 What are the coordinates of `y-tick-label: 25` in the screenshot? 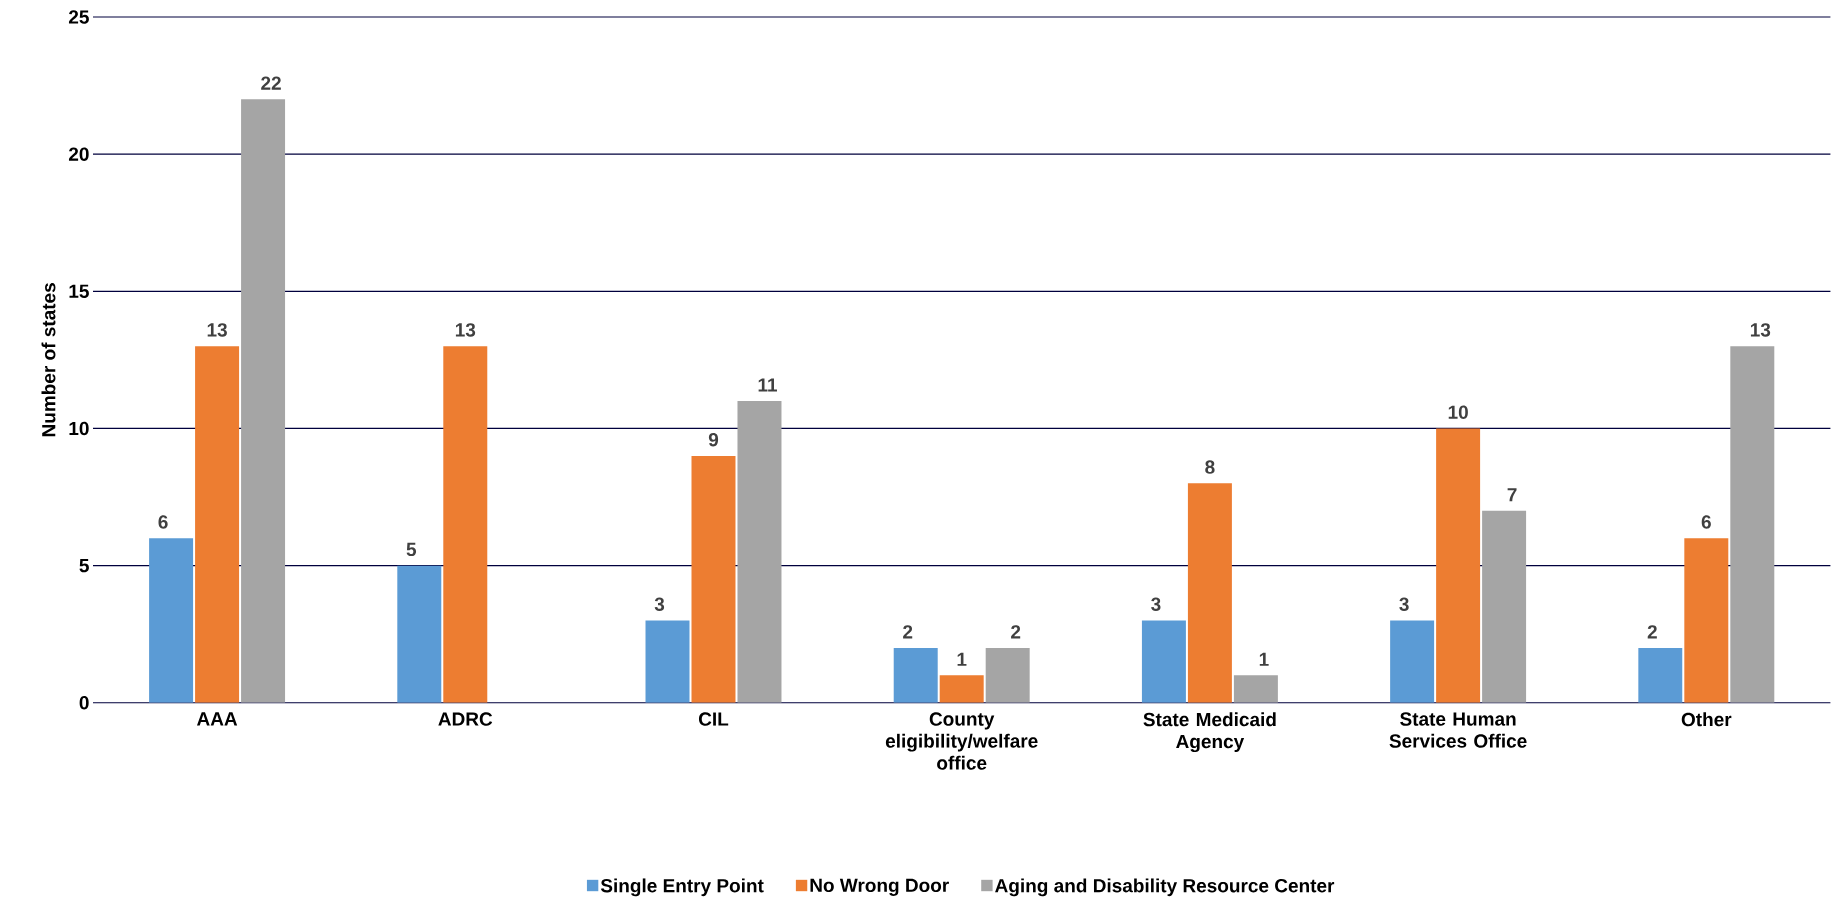 It's located at (78, 17).